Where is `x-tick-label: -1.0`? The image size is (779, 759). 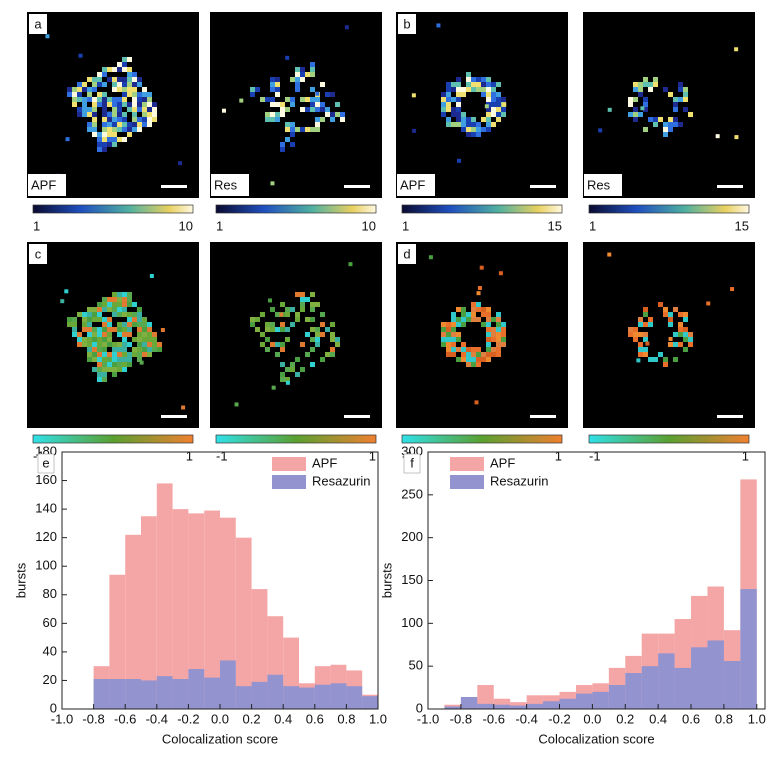 x-tick-label: -1.0 is located at coordinates (62, 718).